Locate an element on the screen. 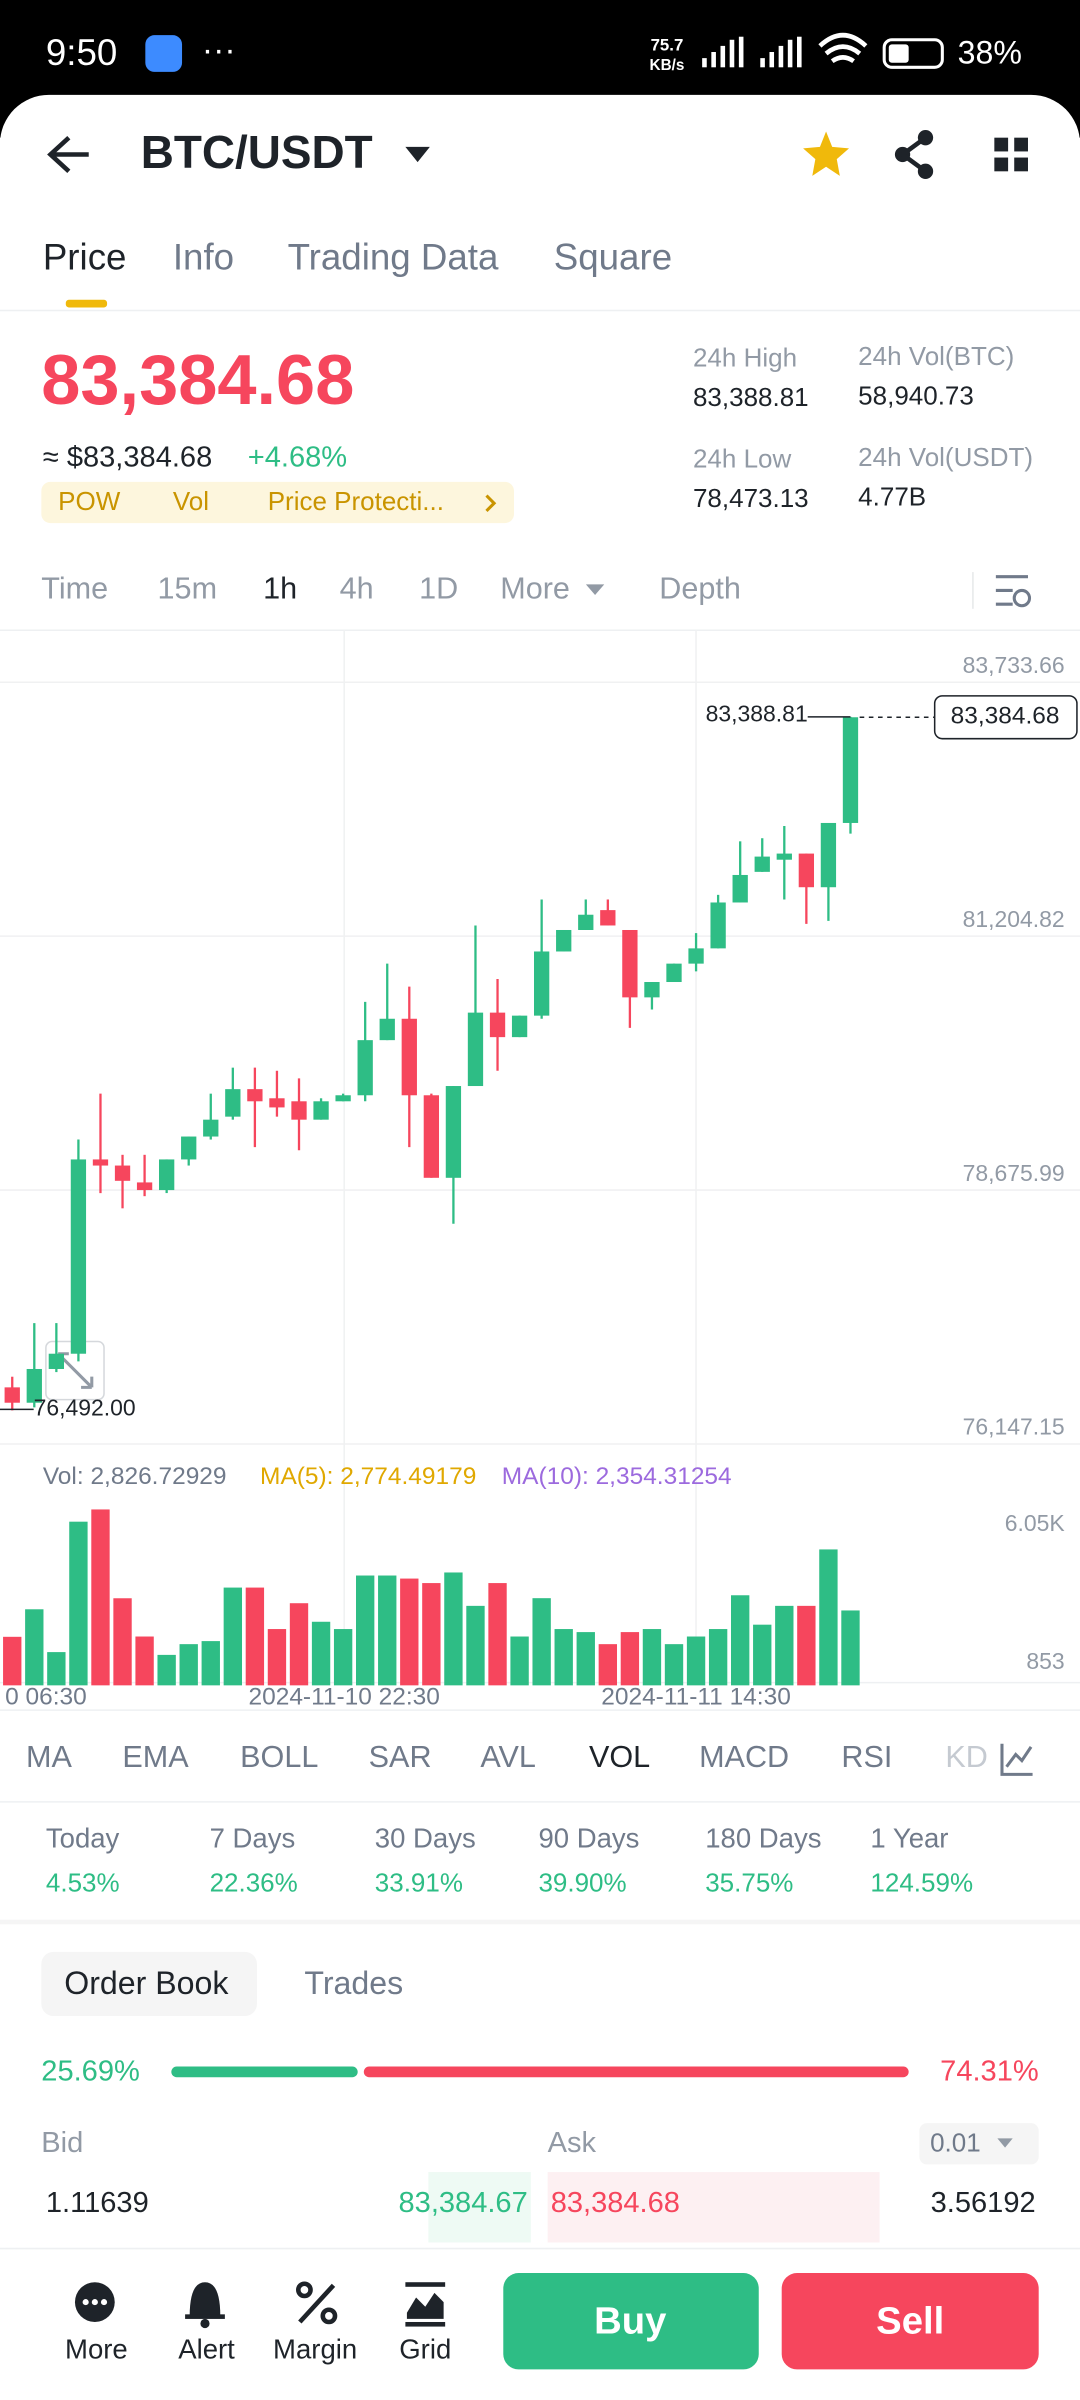 This screenshot has height=2400, width=1080. buy-button is located at coordinates (631, 2321).